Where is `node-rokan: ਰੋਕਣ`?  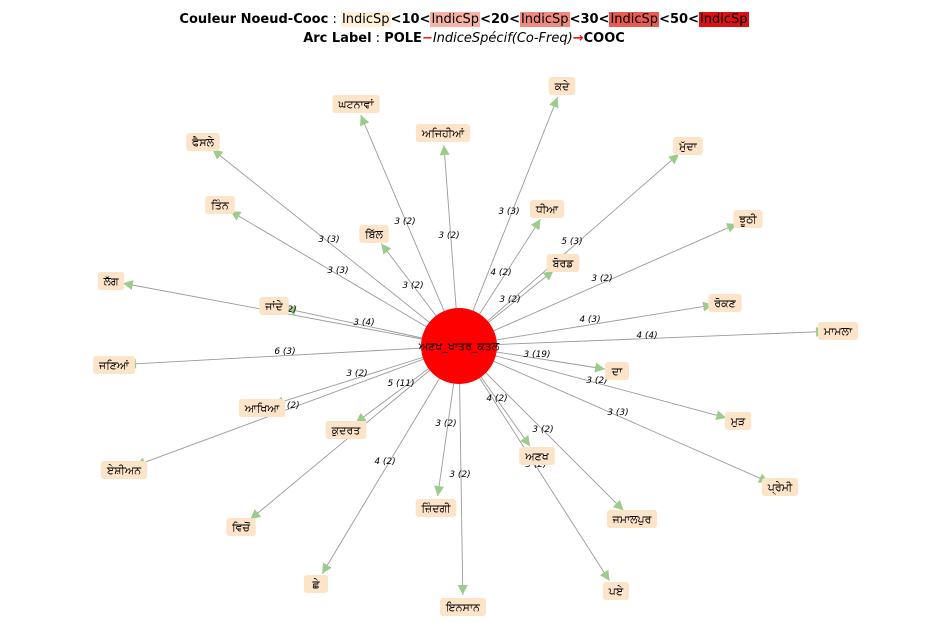 node-rokan: ਰੋਕਣ is located at coordinates (725, 303).